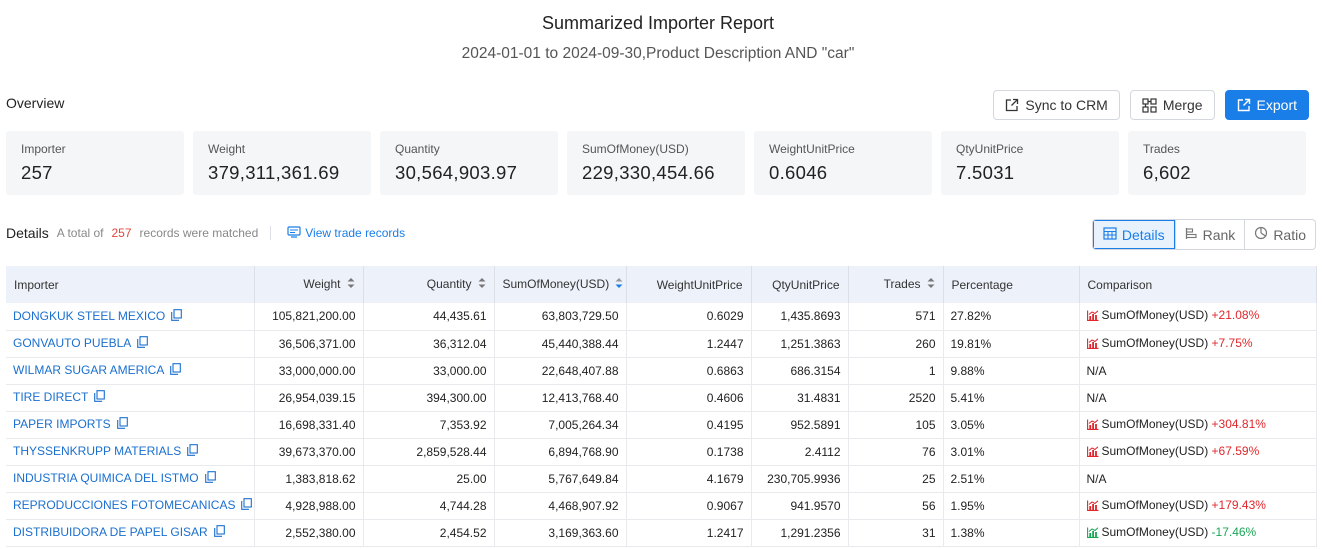 This screenshot has height=549, width=1322. What do you see at coordinates (1198, 344) in the screenshot?
I see `cell-comparison: SumOfMoney(USD) +7.75%` at bounding box center [1198, 344].